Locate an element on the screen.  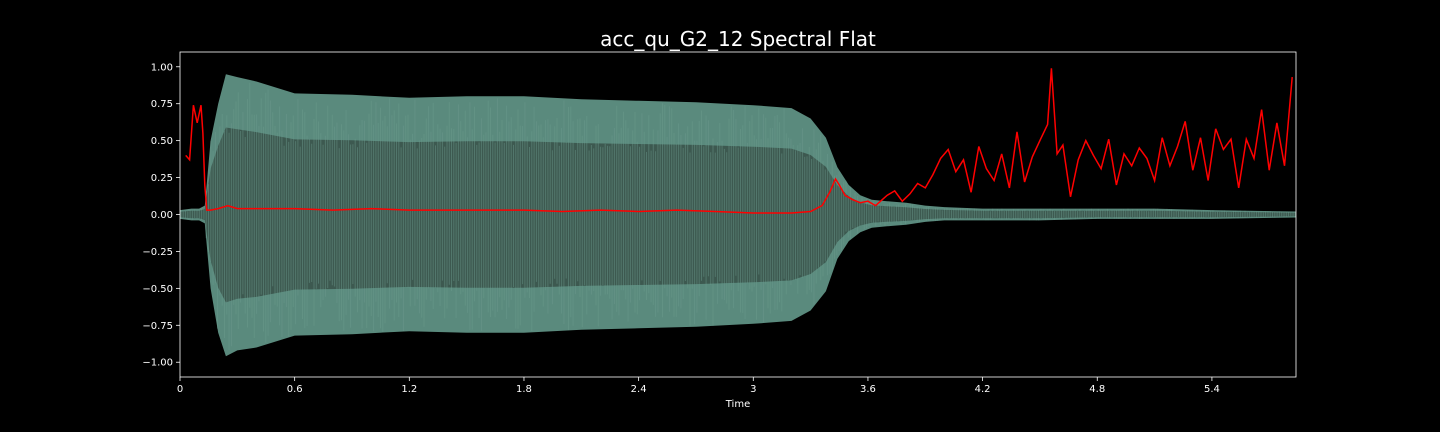
y-tick-label: −0.25 is located at coordinates (157, 252).